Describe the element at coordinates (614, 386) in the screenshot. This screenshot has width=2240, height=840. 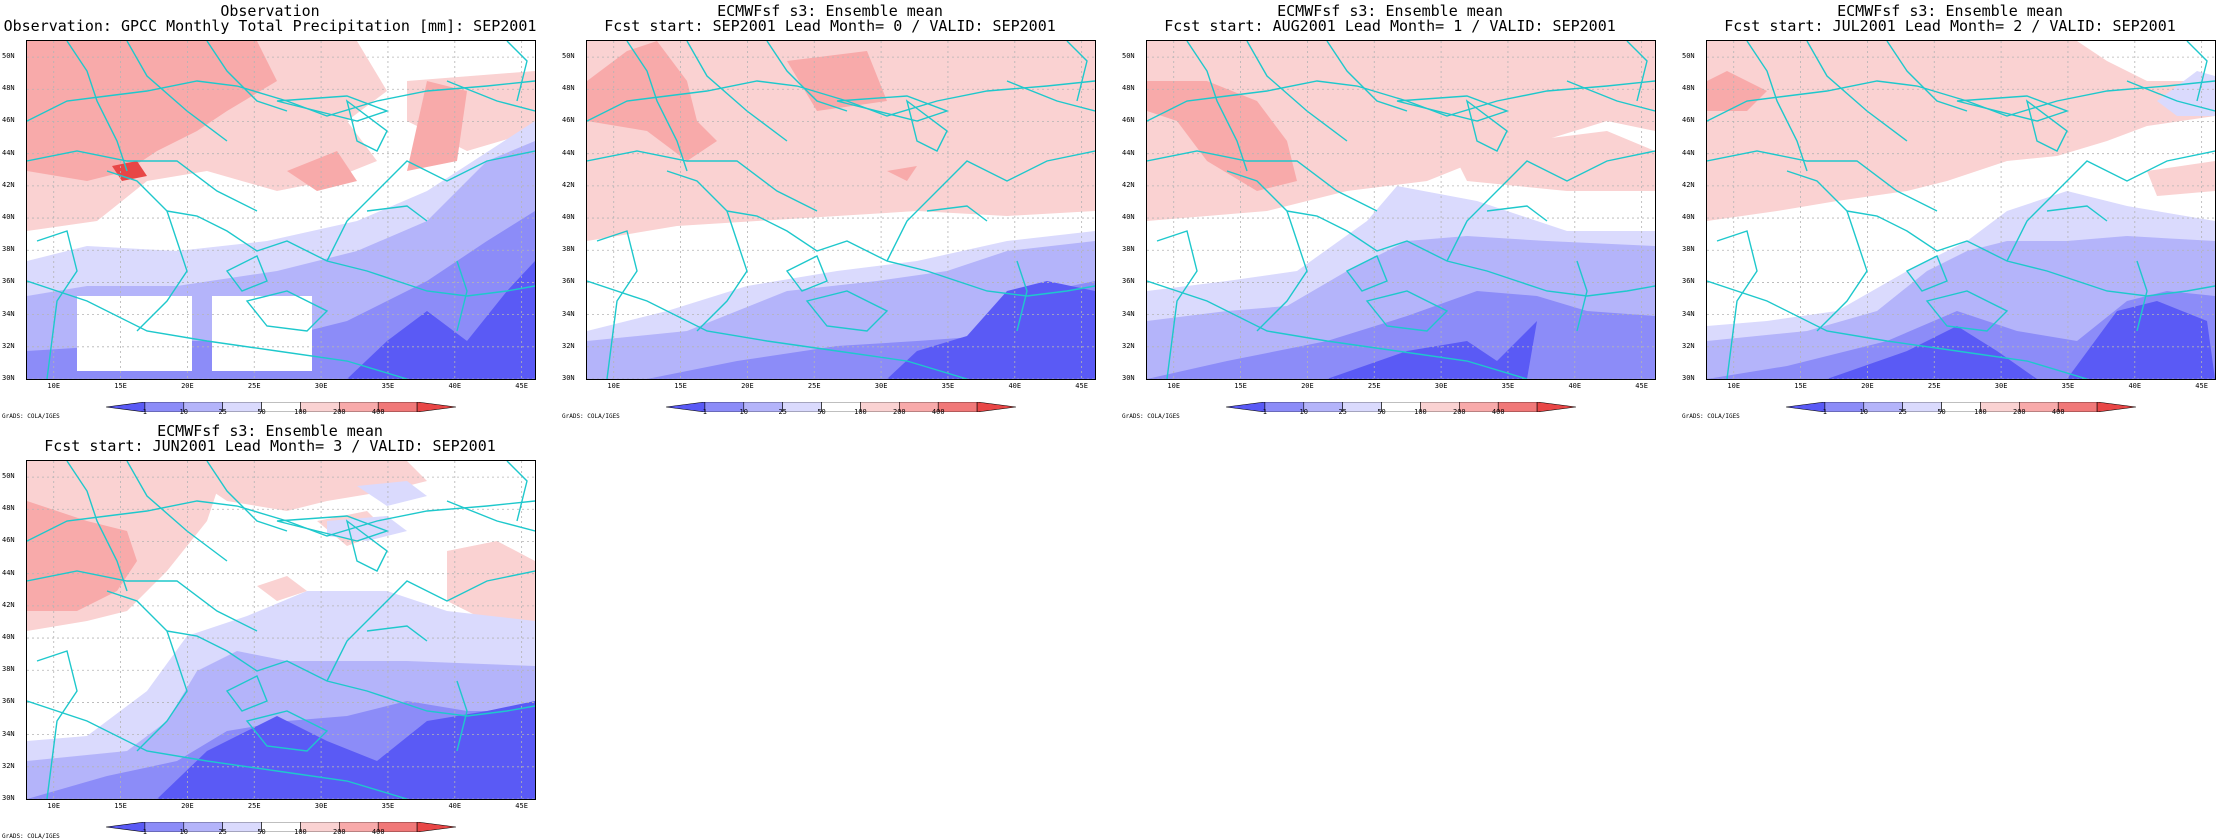
I see `lon-tick-label: 10E` at that location.